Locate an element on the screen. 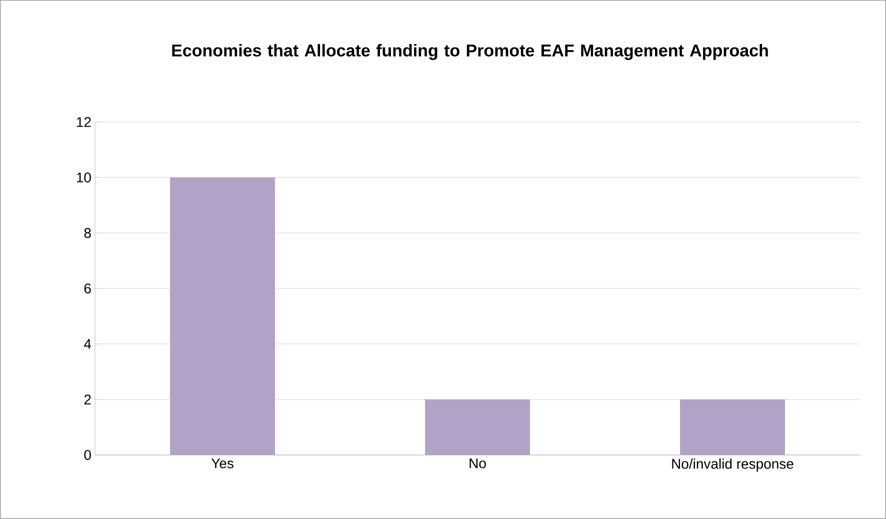  y-tick-label: 4 is located at coordinates (88, 344).